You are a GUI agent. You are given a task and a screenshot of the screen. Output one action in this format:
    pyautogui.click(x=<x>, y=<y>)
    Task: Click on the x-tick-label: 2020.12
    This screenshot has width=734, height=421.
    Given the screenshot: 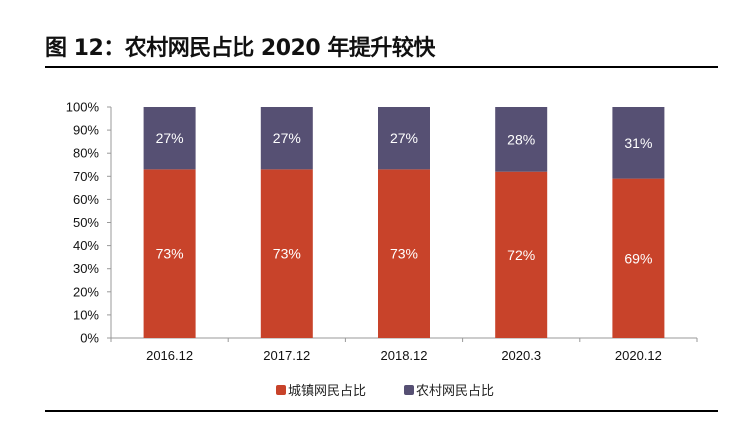 What is the action you would take?
    pyautogui.click(x=638, y=355)
    